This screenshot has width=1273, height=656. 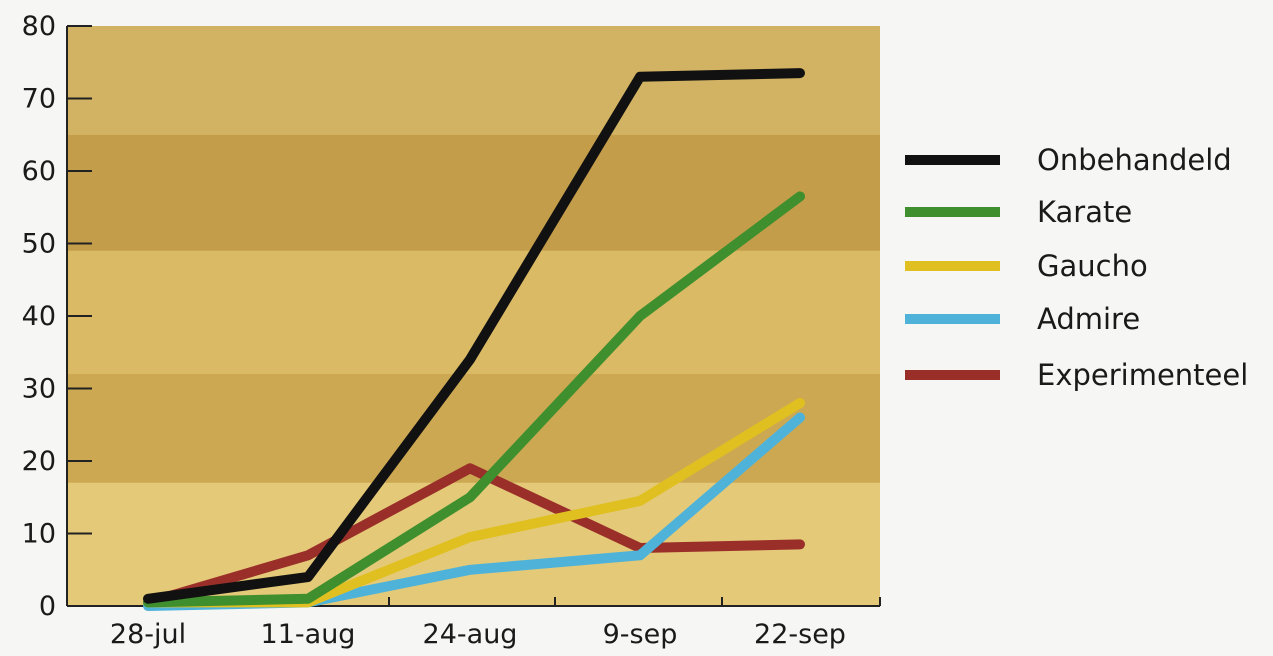 I want to click on x-tick-label: 22-sep, so click(x=800, y=634).